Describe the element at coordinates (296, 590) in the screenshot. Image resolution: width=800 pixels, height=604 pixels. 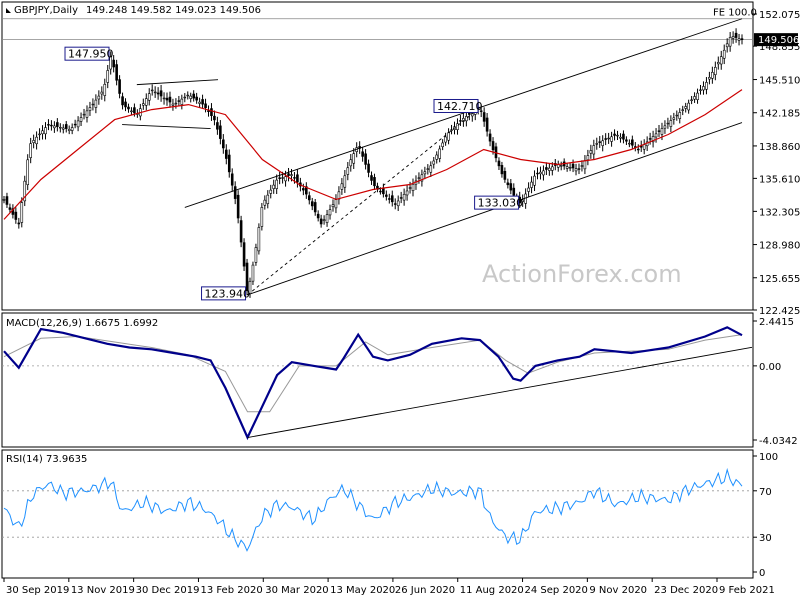
I see `date-tick-label: 30 Mar 2020` at that location.